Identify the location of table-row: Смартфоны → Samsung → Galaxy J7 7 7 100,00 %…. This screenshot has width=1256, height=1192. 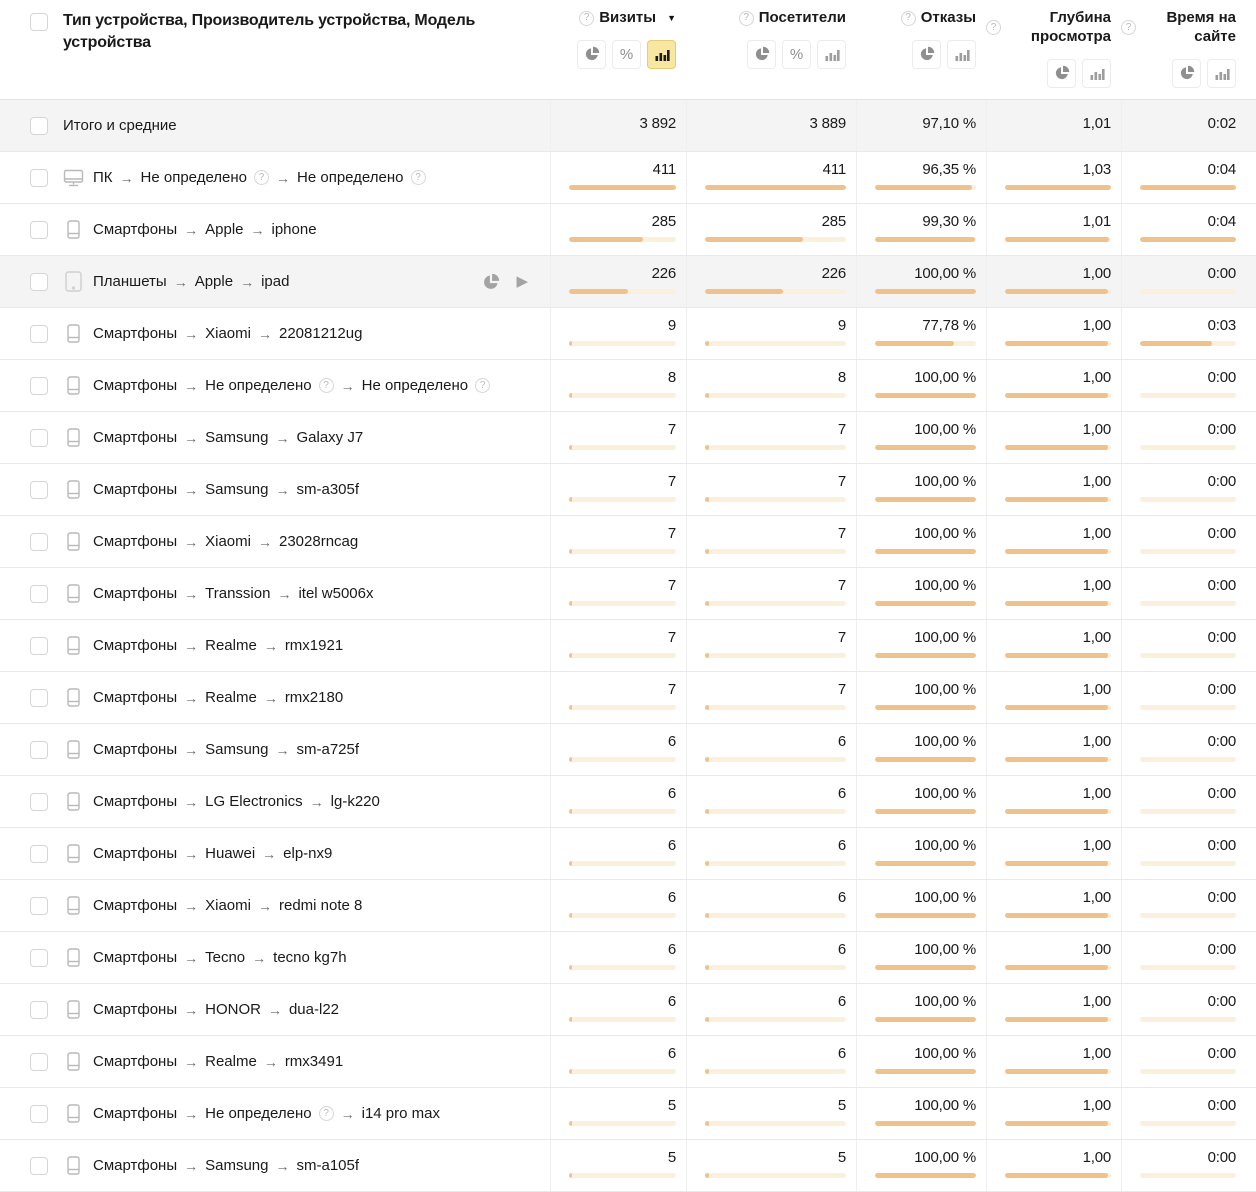
(628, 438).